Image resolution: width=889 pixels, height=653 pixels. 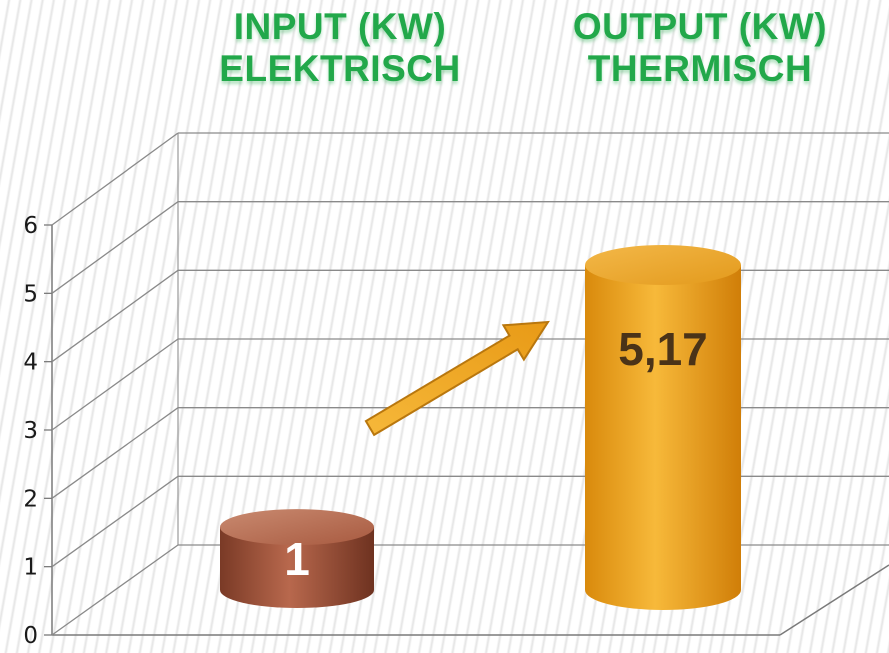 I want to click on y-tick-label: 3, so click(x=30, y=431).